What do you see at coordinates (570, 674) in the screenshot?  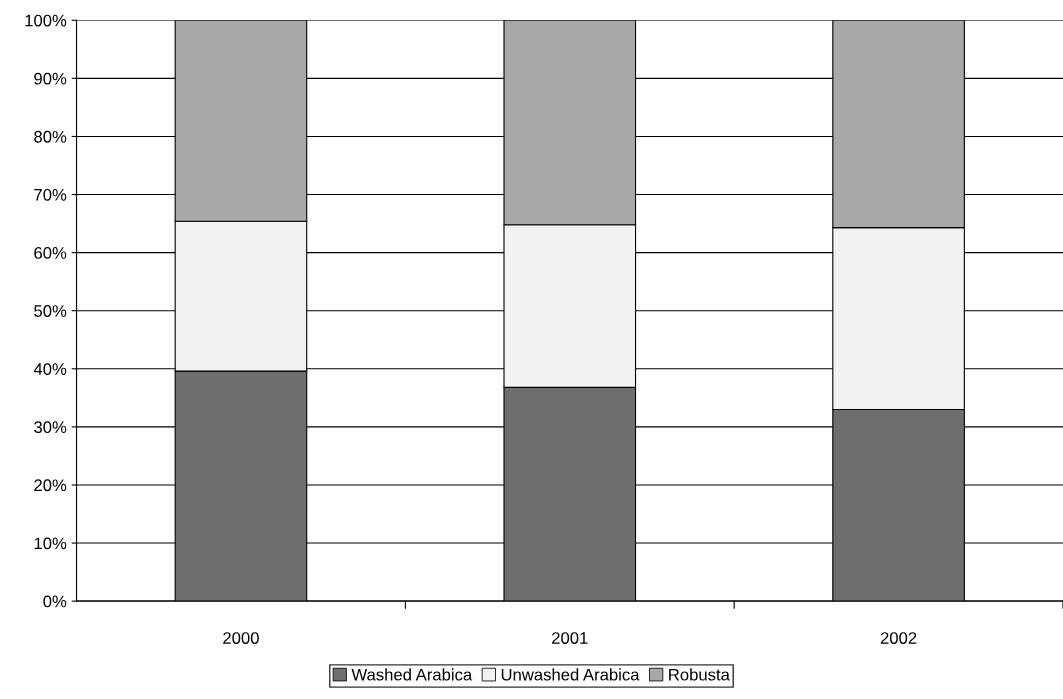 I see `legend-label: Unwashed Arabica` at bounding box center [570, 674].